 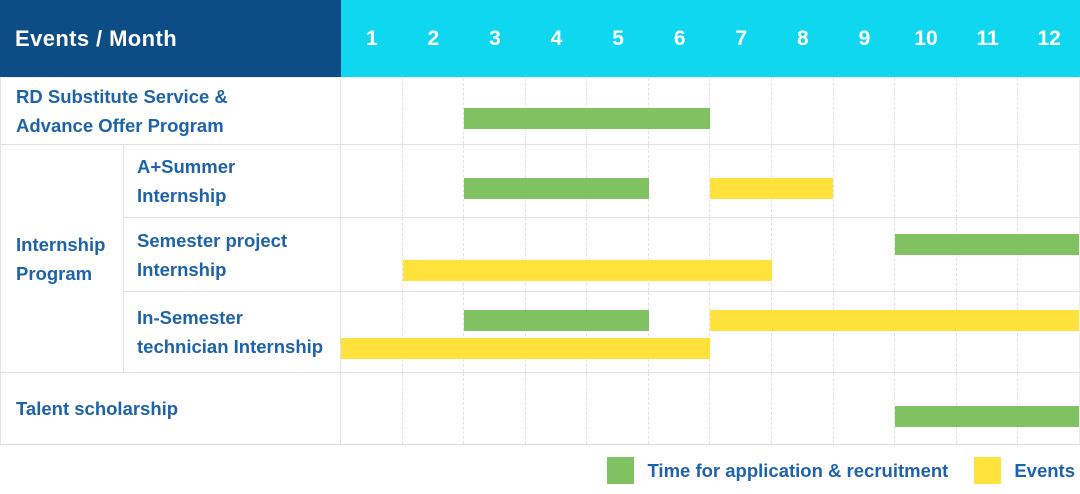 I want to click on group-label-internship-program: Internship Program, so click(x=62, y=258).